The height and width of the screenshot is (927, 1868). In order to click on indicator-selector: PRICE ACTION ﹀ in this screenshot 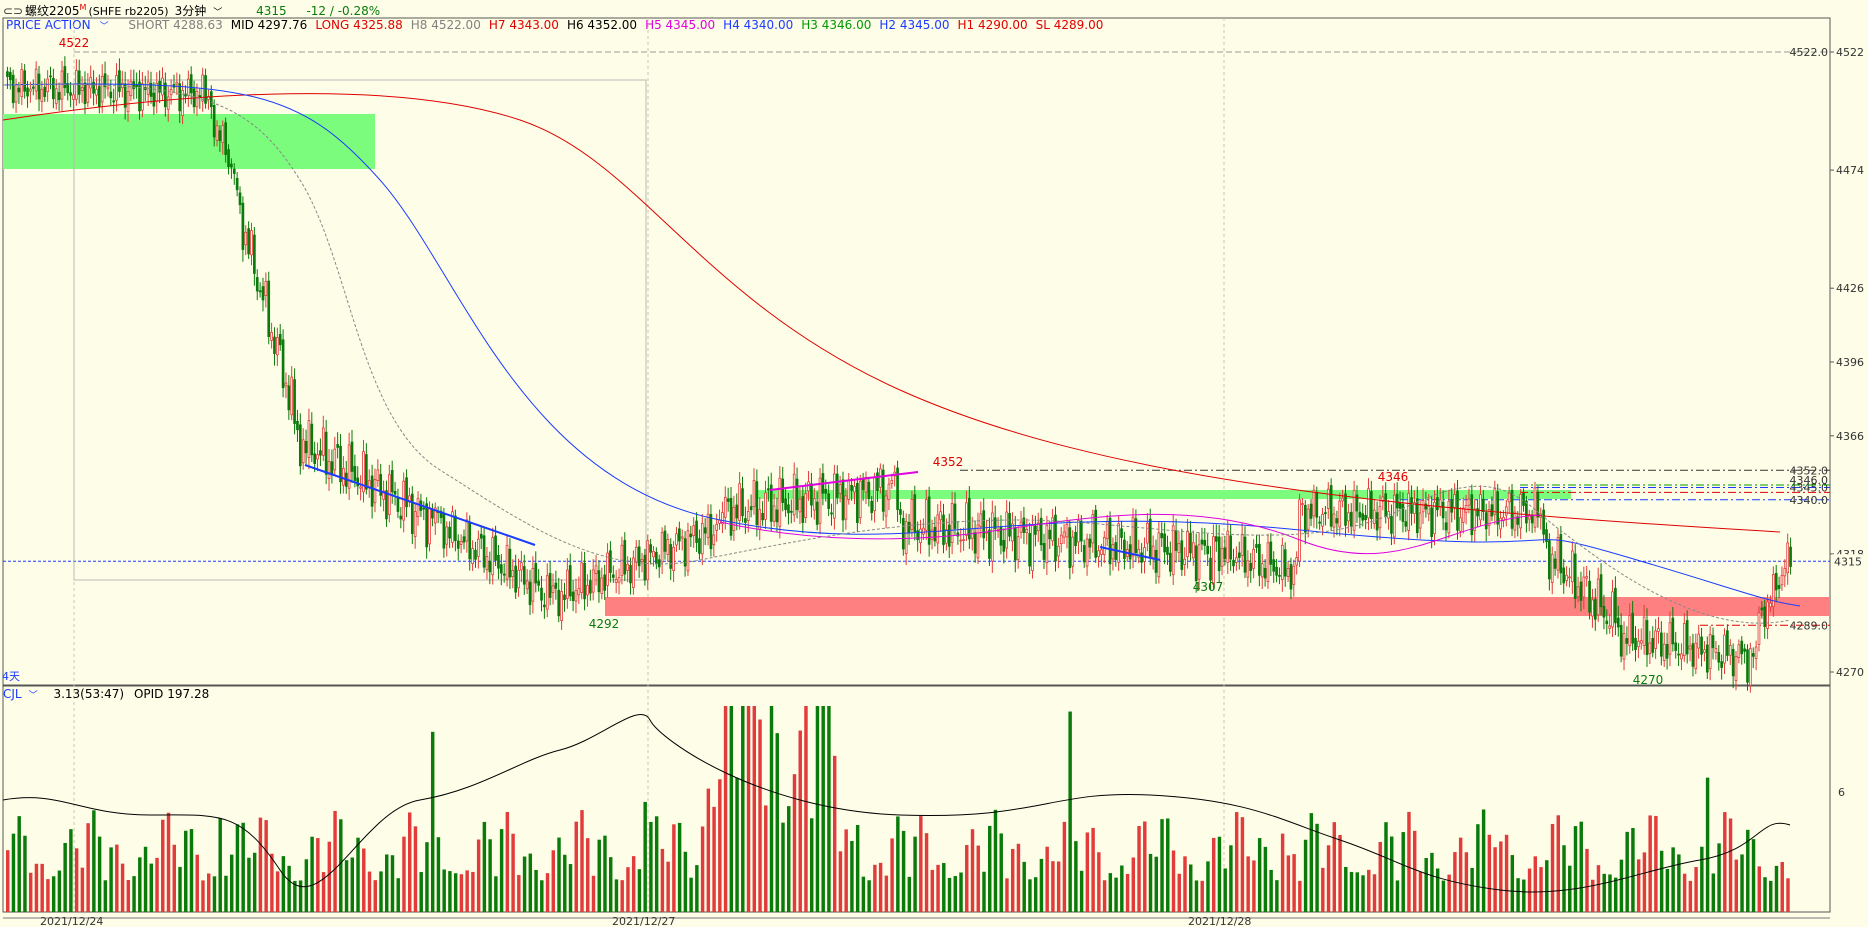, I will do `click(57, 25)`.